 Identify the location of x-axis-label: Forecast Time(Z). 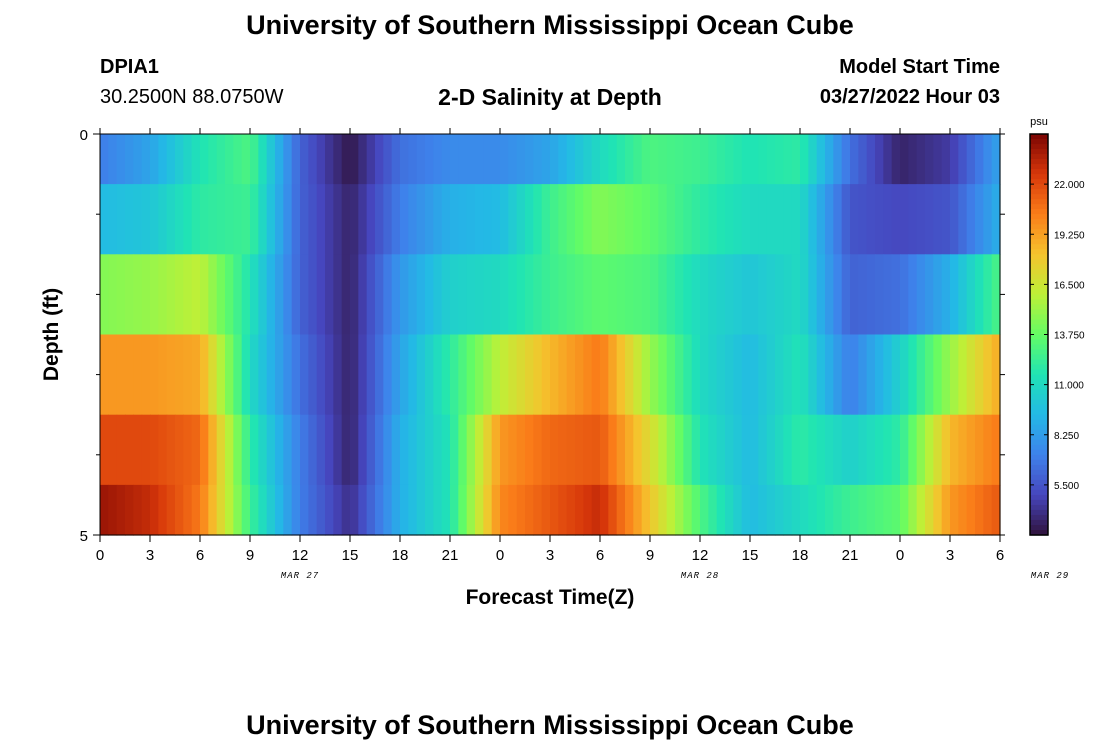
(550, 597).